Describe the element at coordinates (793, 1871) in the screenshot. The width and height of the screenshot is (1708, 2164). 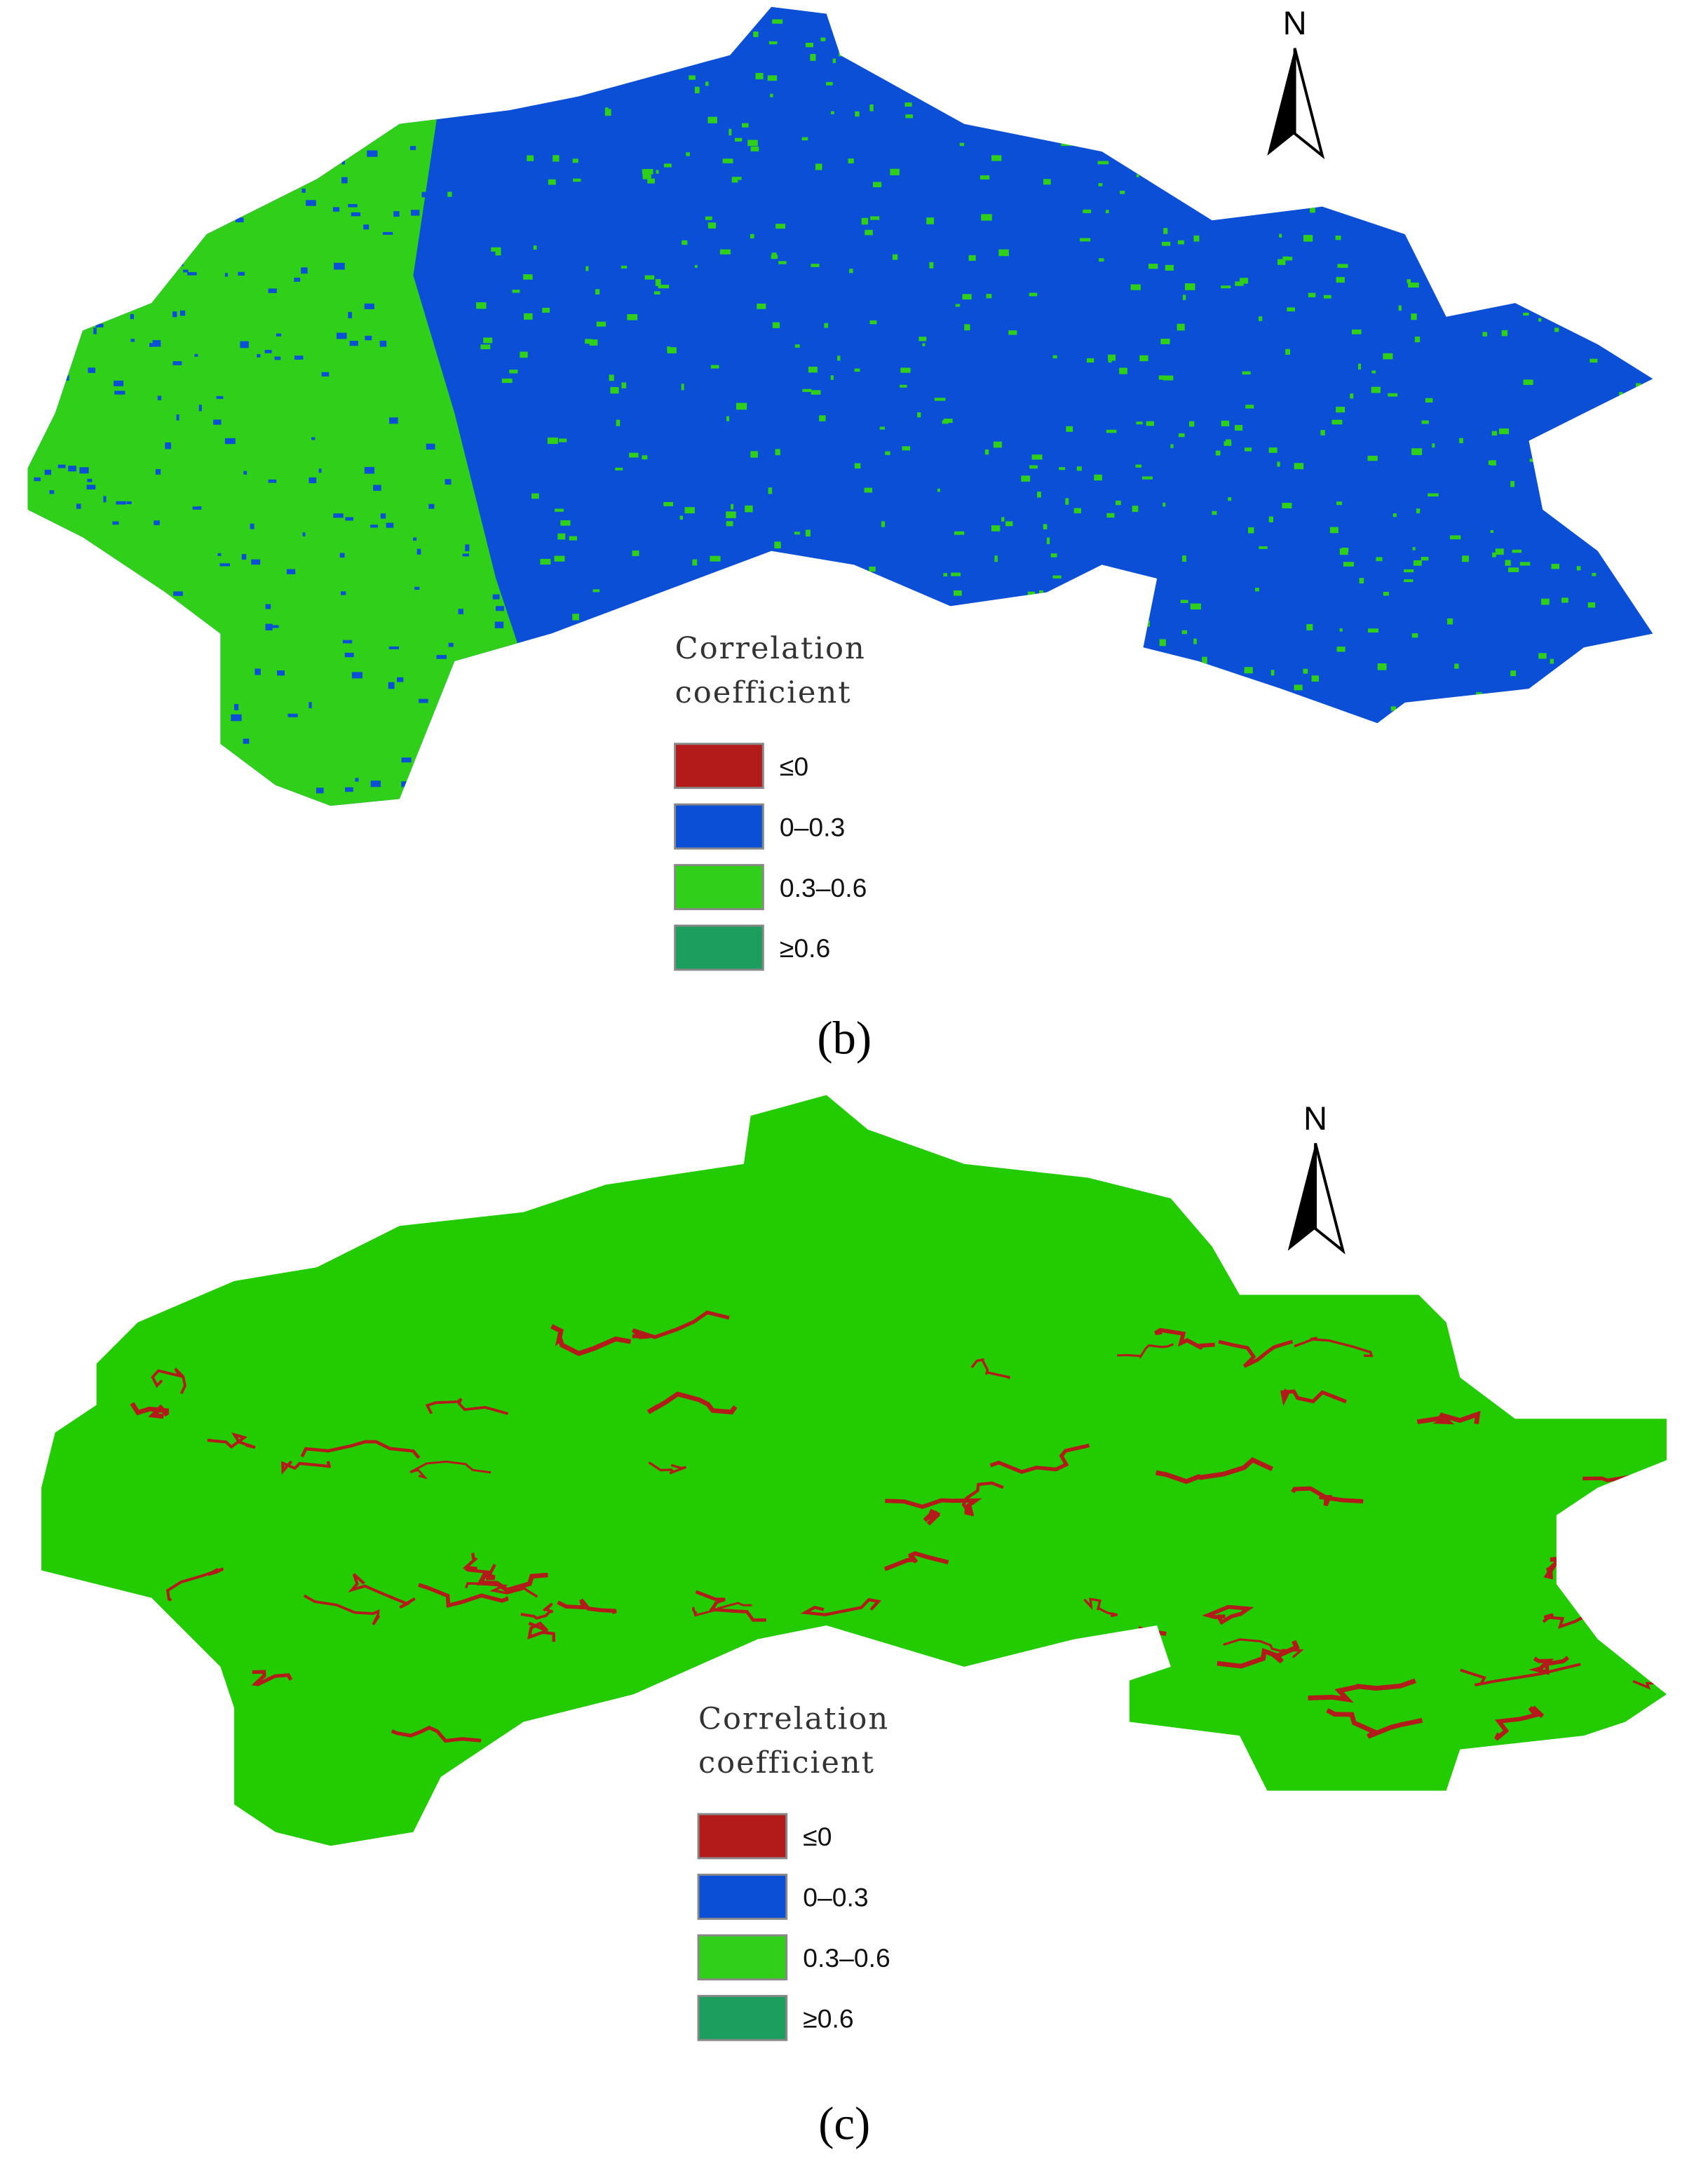
I see `legend: Correlation coefficient ≤0 0–0.3 0.3–0.6 ≥0.6` at that location.